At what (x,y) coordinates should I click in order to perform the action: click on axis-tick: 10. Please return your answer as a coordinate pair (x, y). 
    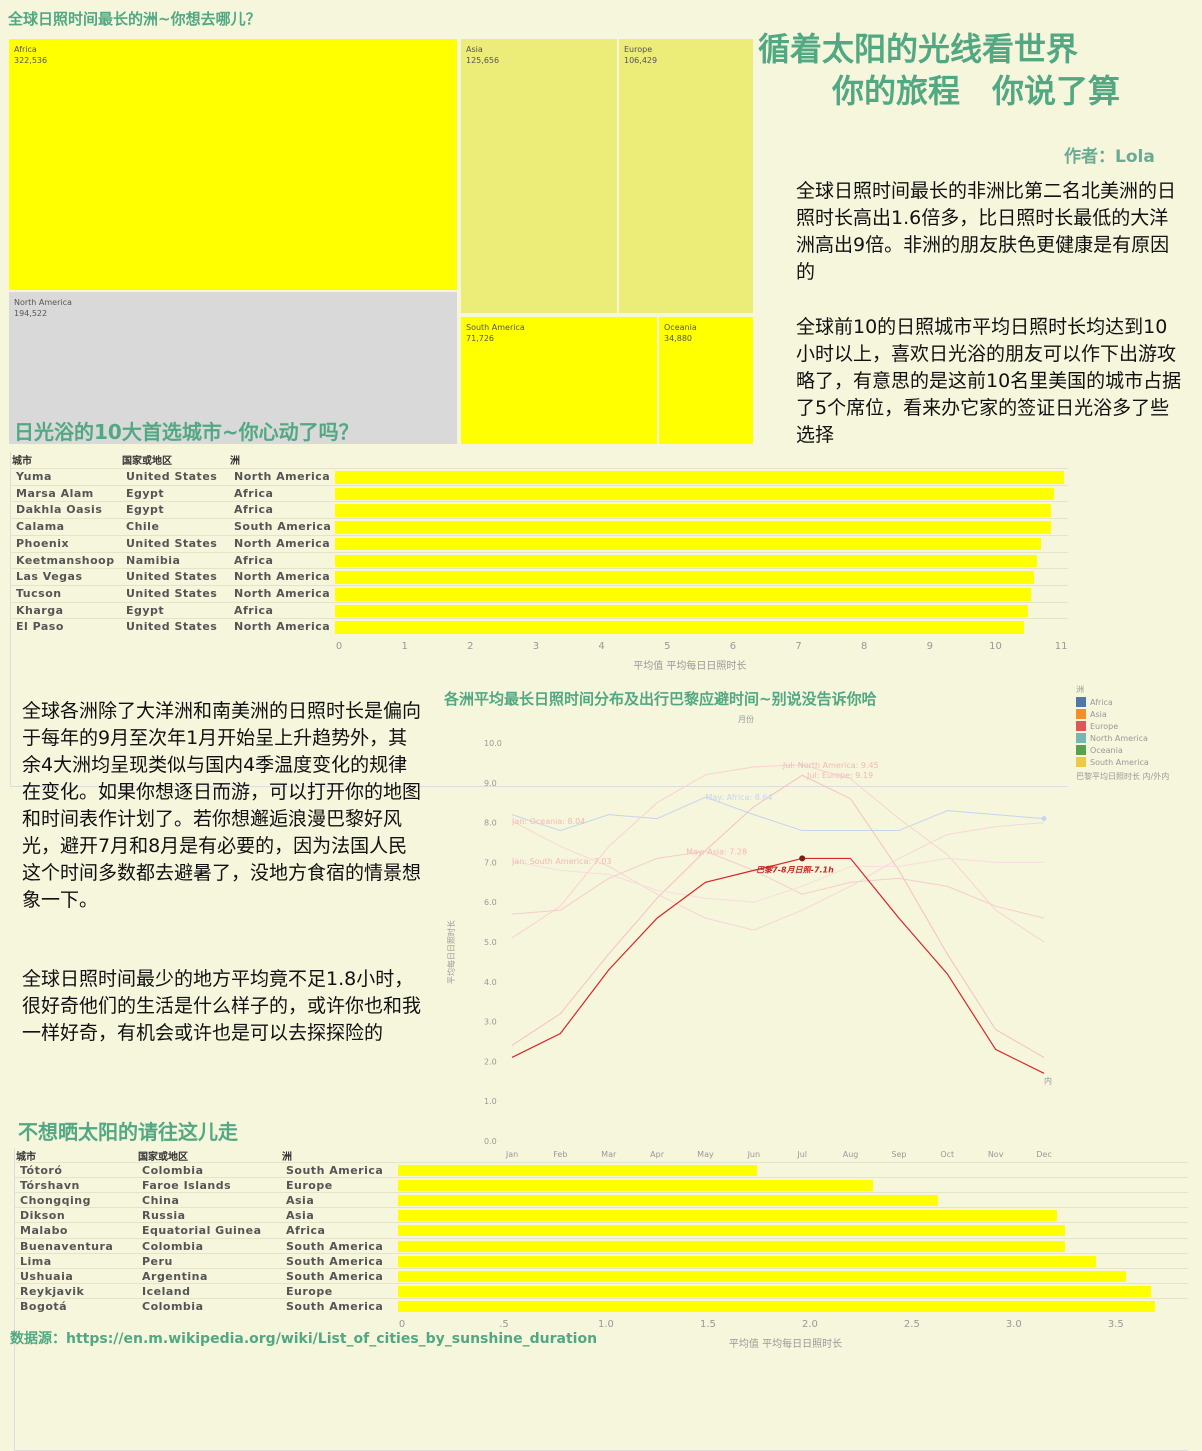
    Looking at the image, I should click on (995, 646).